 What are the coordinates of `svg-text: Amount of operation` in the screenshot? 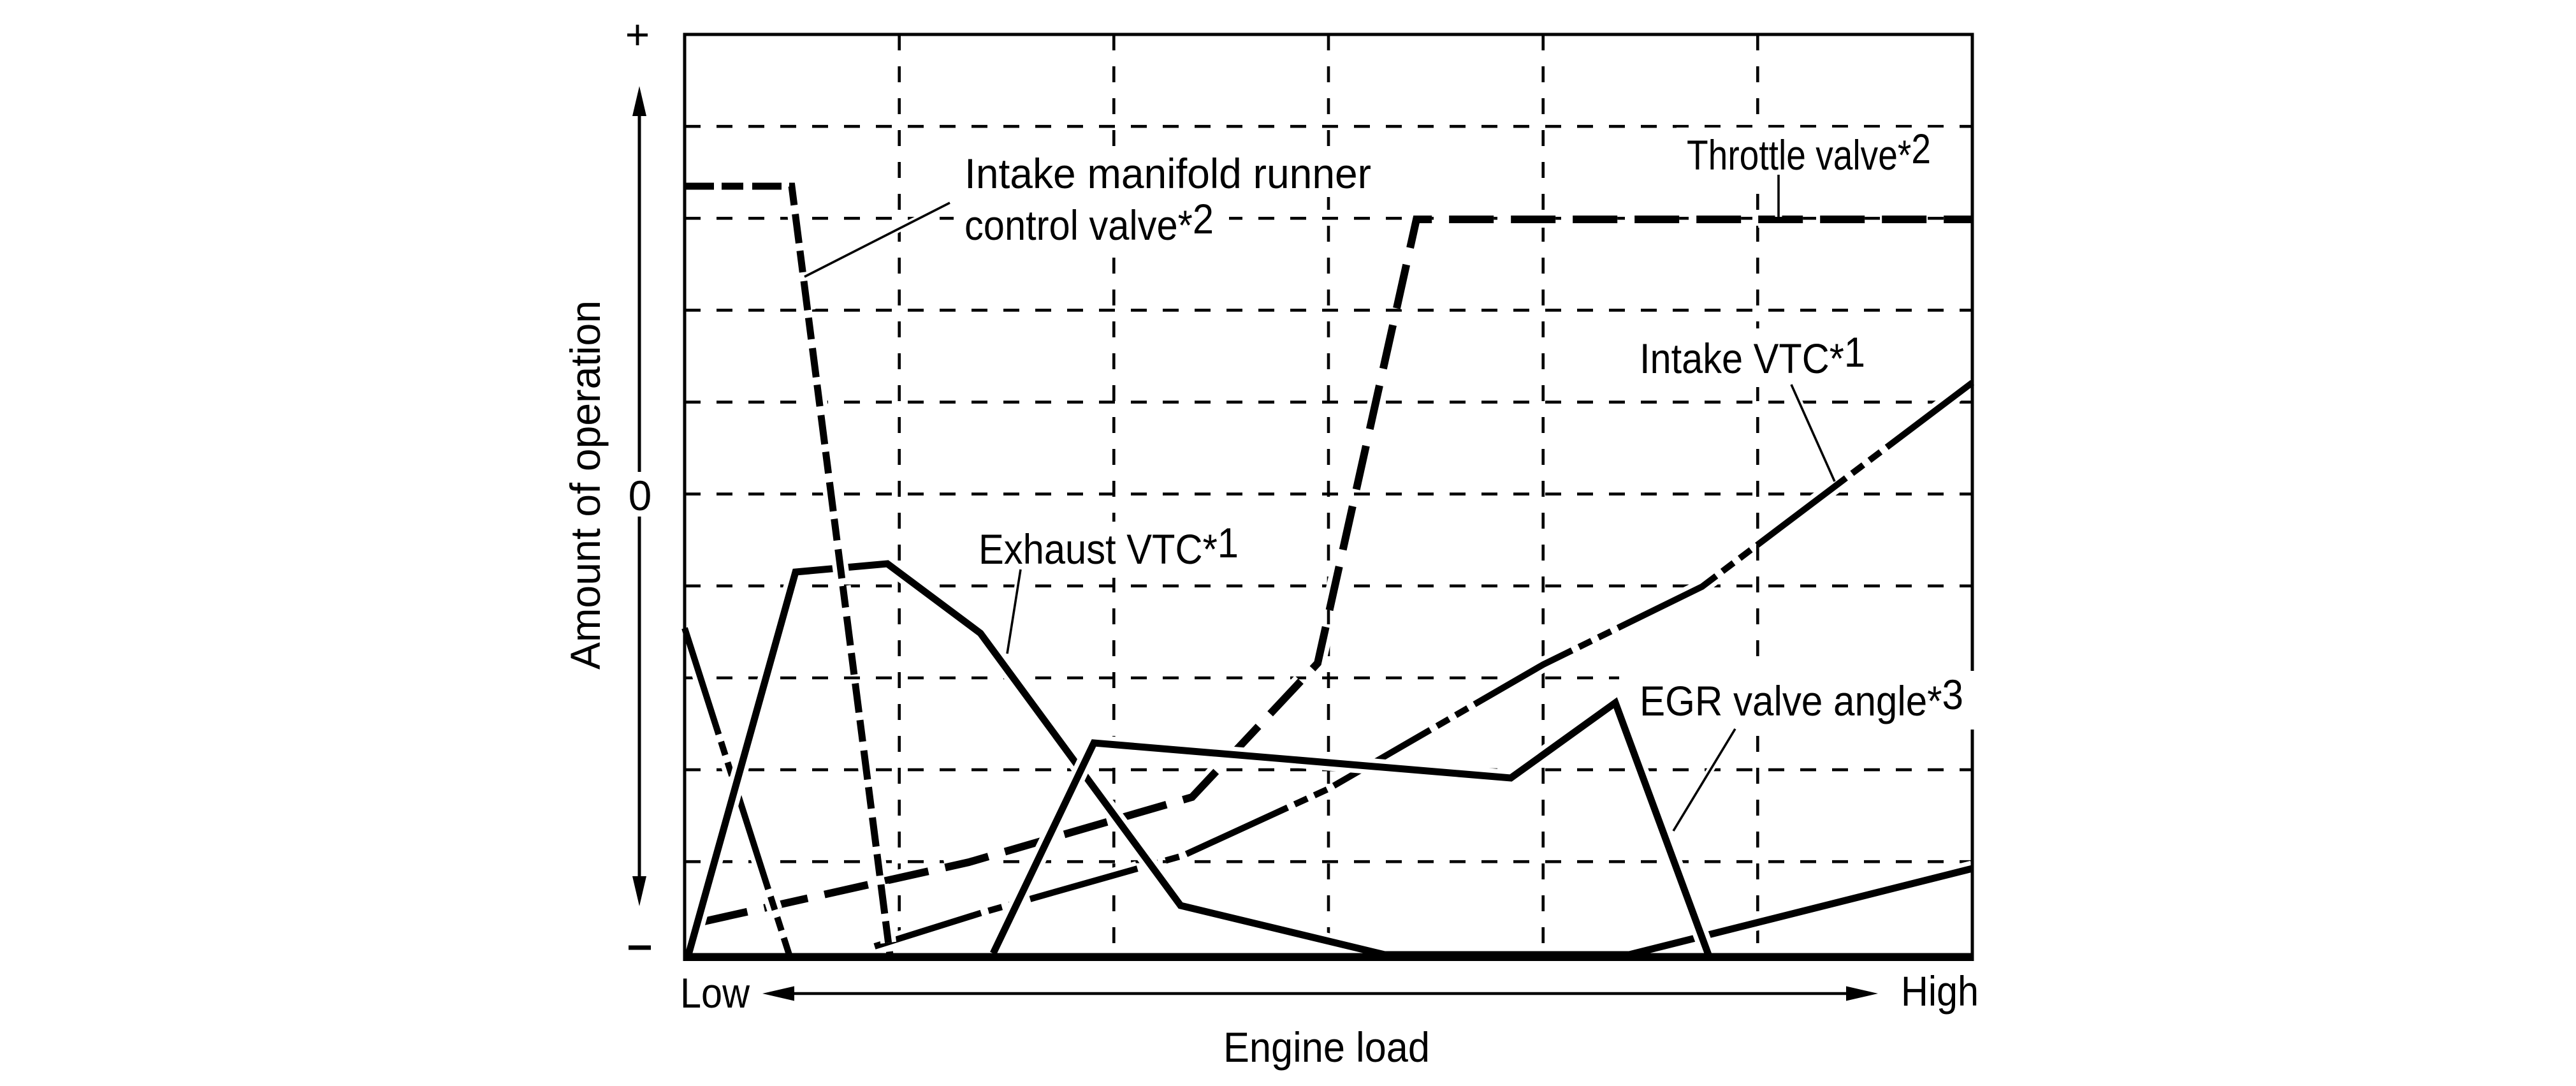 It's located at (585, 485).